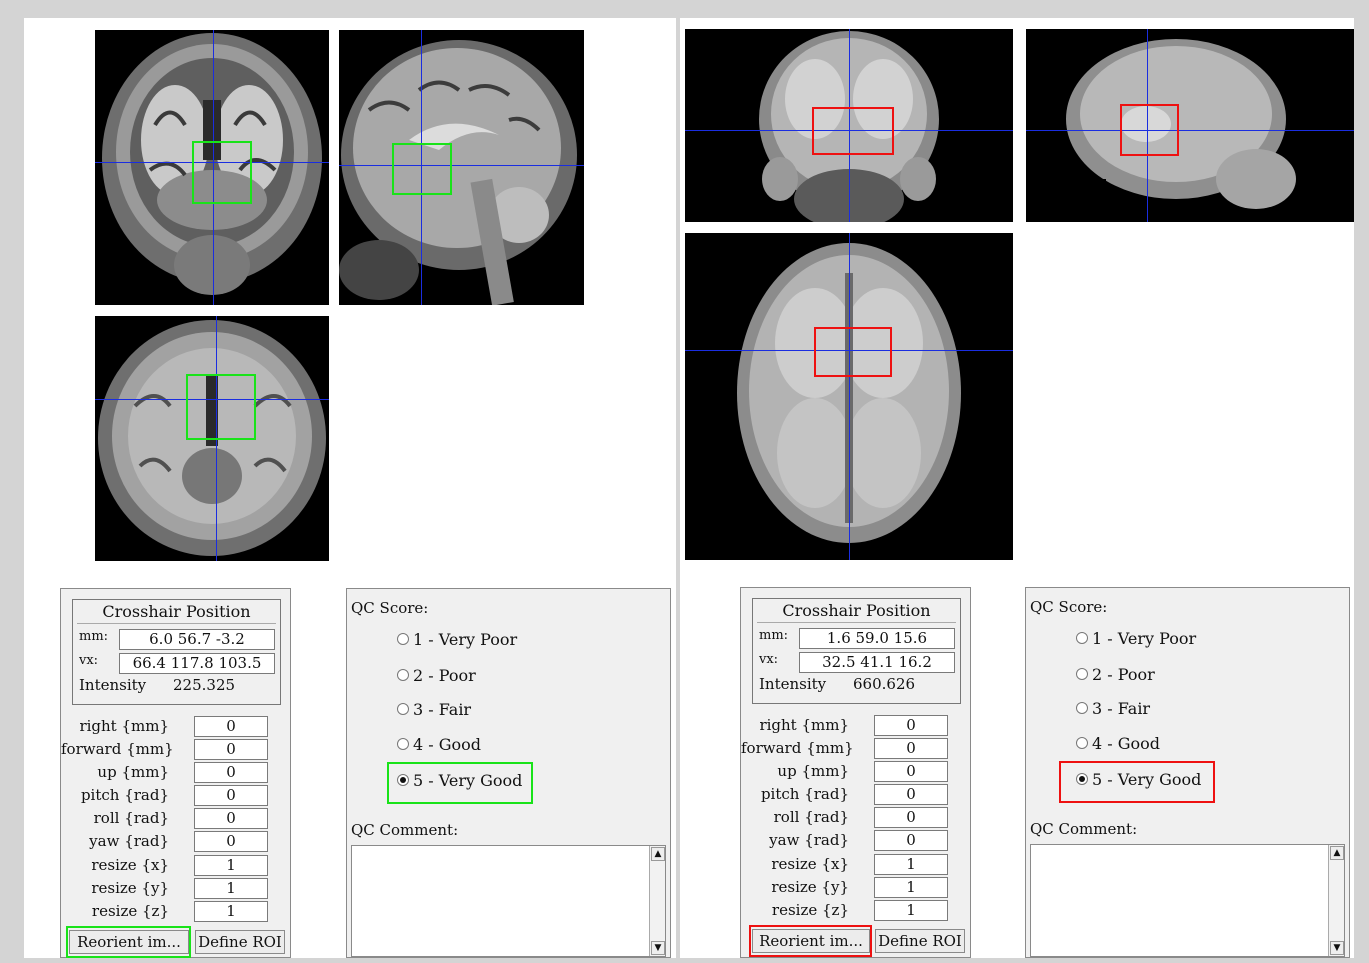 This screenshot has height=963, width=1369. What do you see at coordinates (877, 662) in the screenshot?
I see `vx-coordinates-field: 32.5 41.1 16.2` at bounding box center [877, 662].